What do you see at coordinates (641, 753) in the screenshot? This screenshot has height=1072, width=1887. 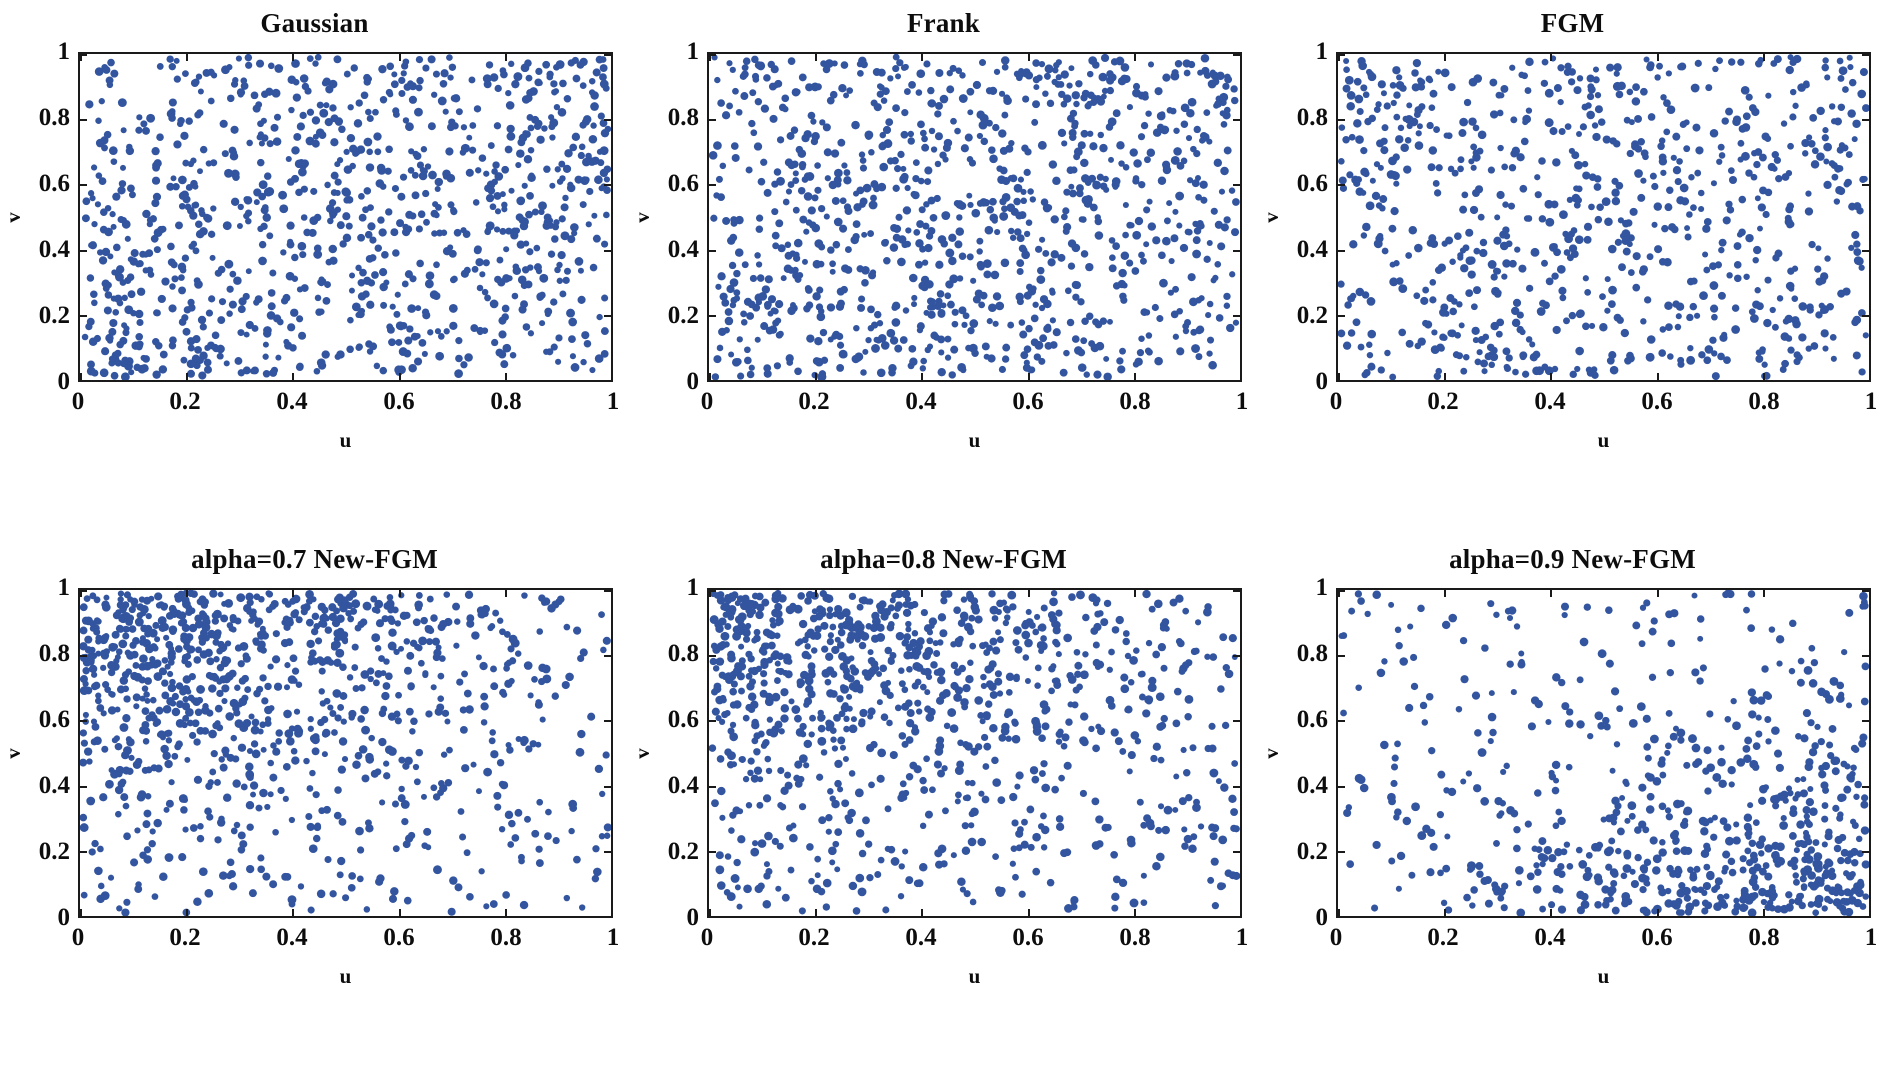 I see `y-axis-label: v` at bounding box center [641, 753].